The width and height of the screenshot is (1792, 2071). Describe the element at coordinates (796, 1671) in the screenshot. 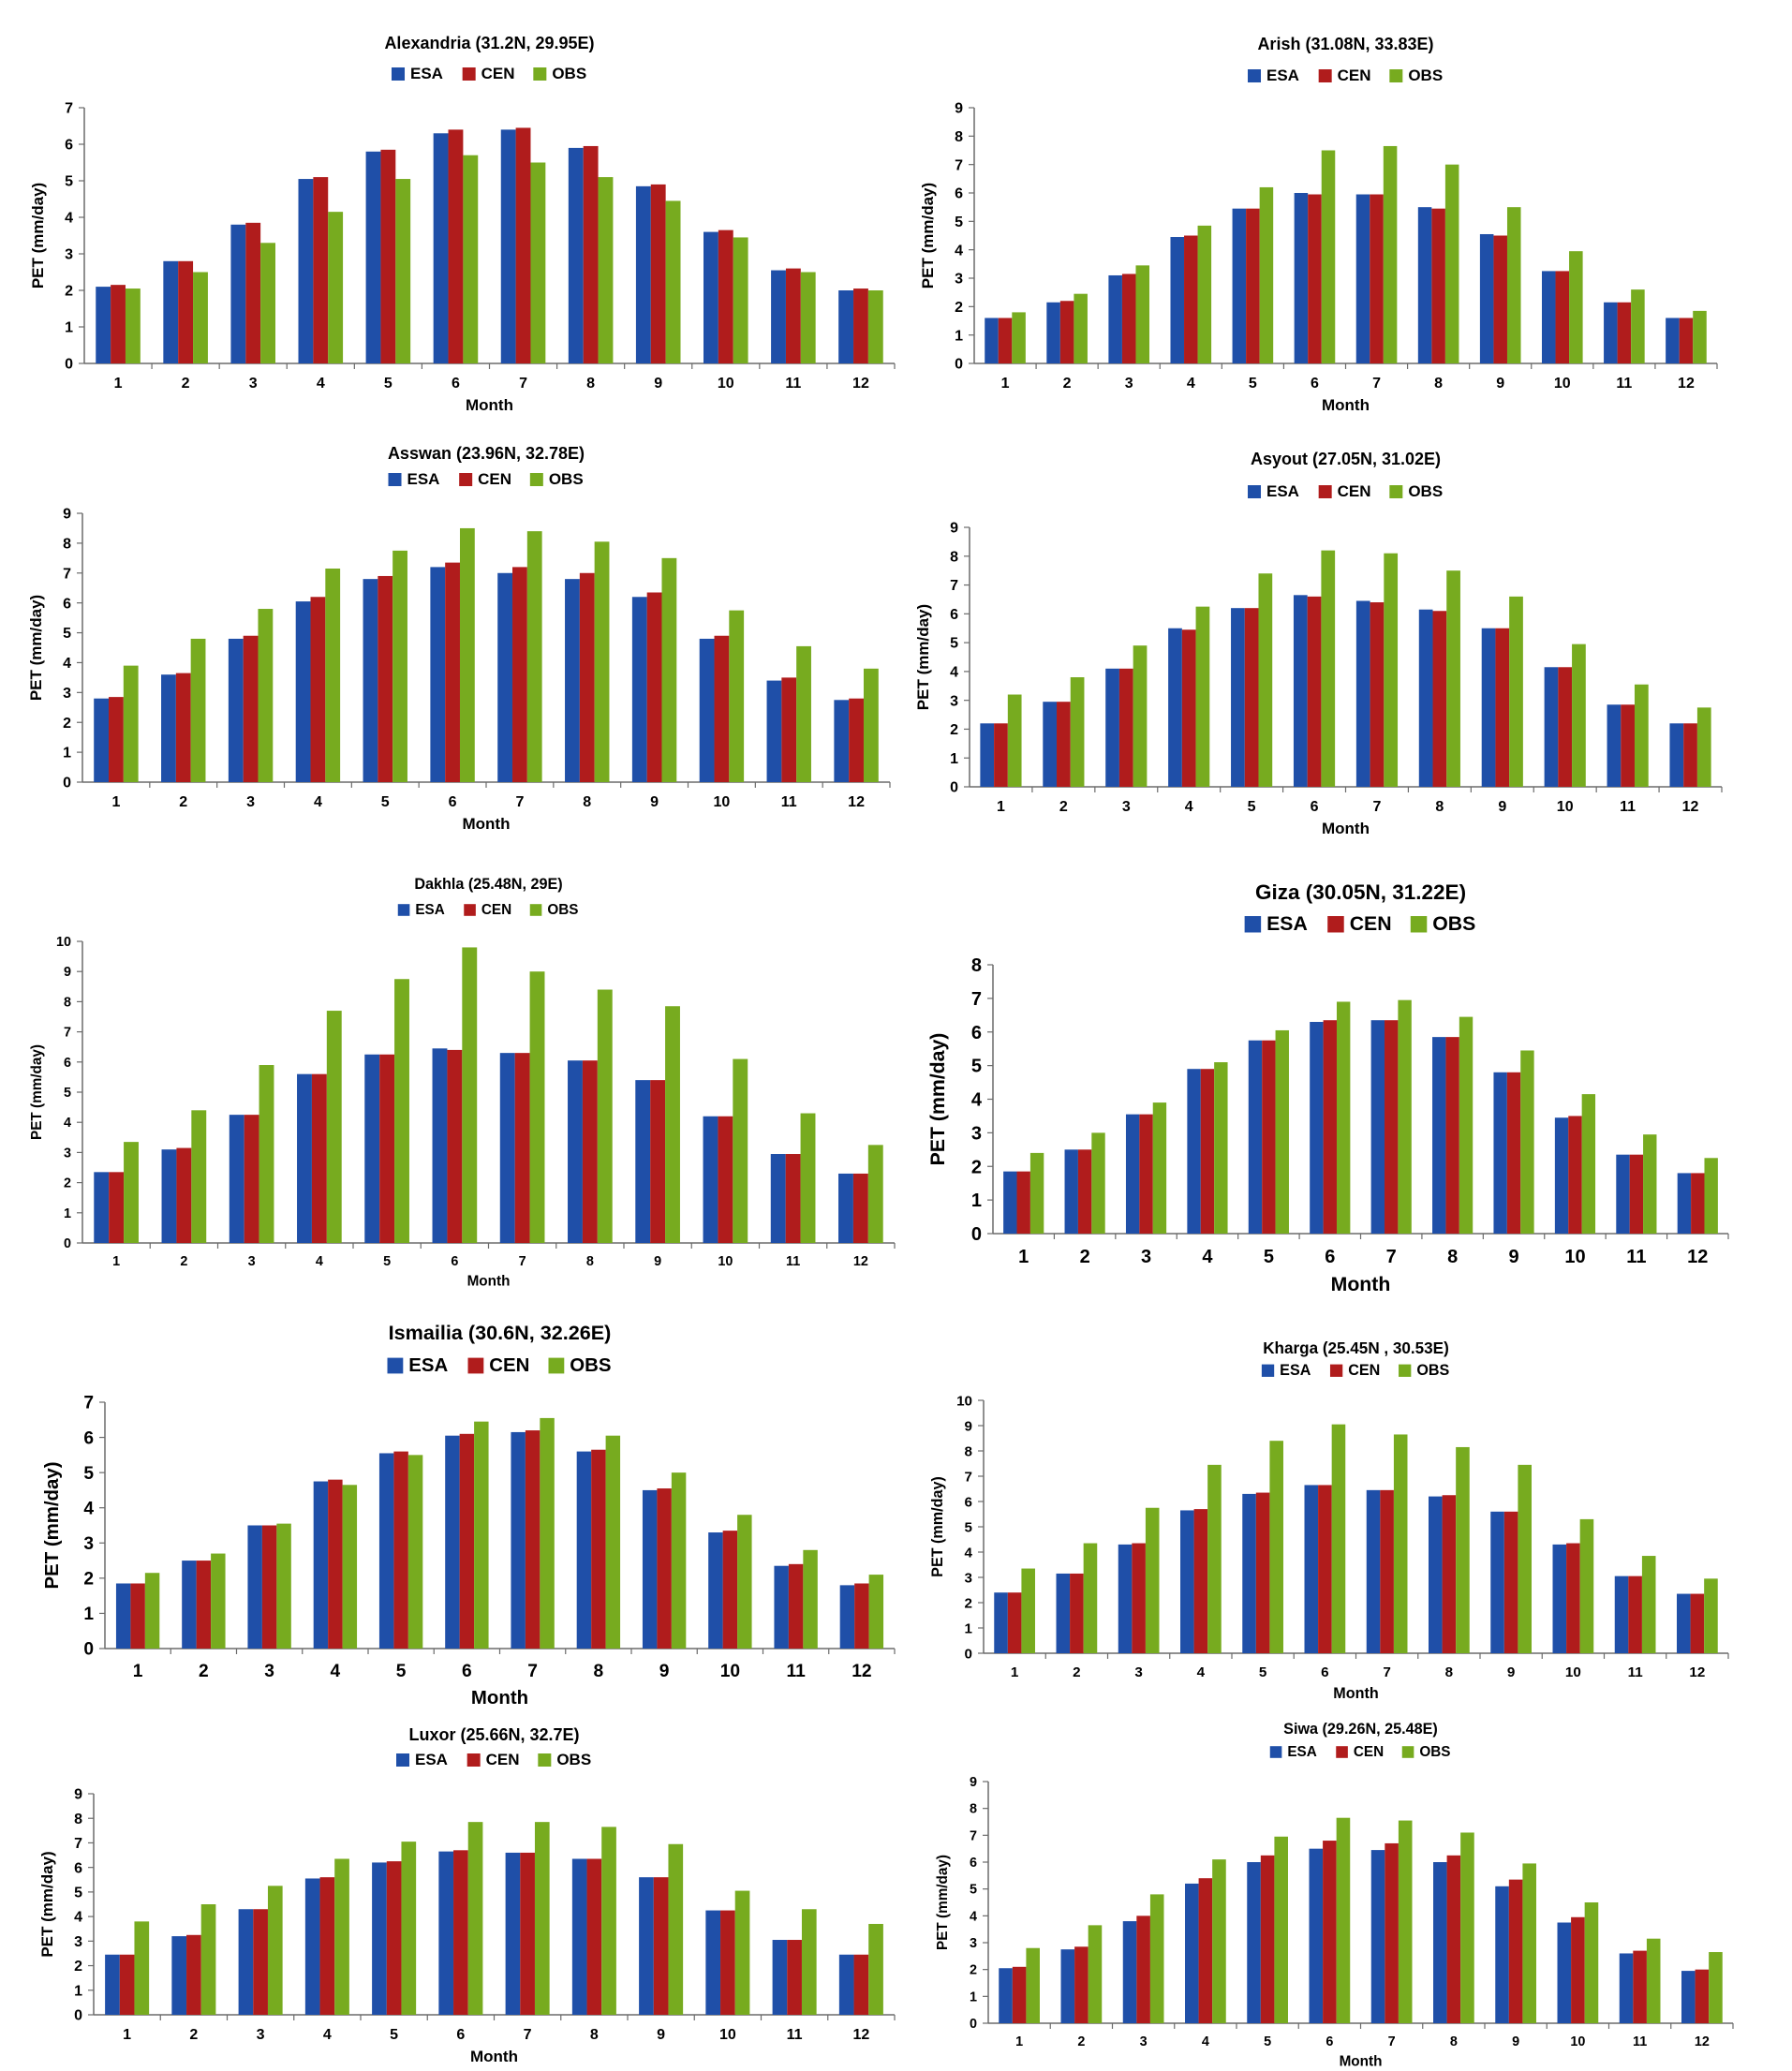

I see `x-tick-label: 11` at that location.